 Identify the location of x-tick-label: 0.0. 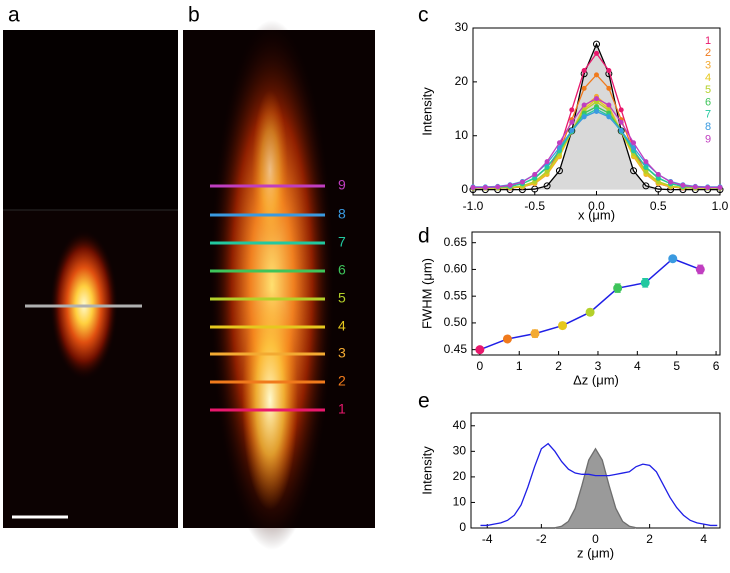
(596, 206).